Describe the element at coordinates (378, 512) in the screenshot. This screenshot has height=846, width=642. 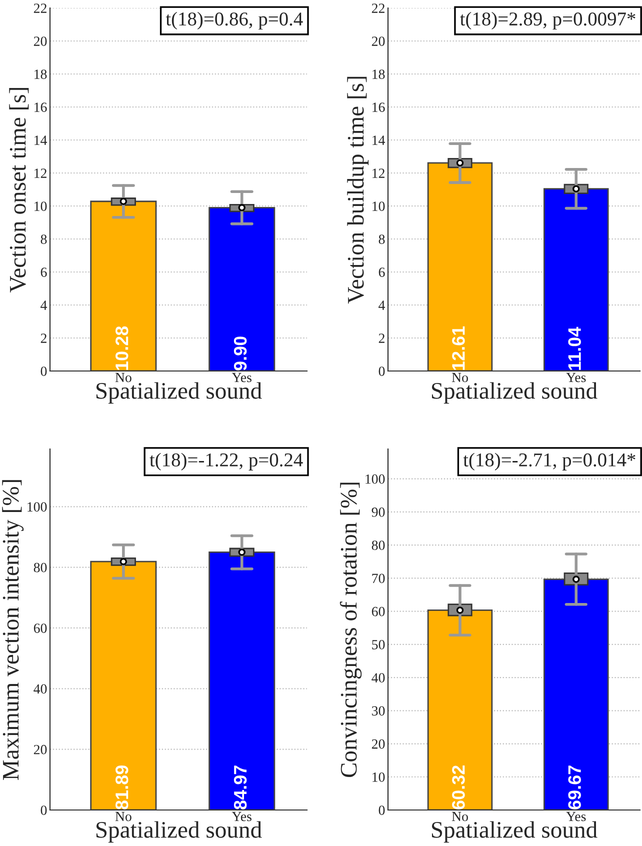
I see `y-tick-label: 90` at that location.